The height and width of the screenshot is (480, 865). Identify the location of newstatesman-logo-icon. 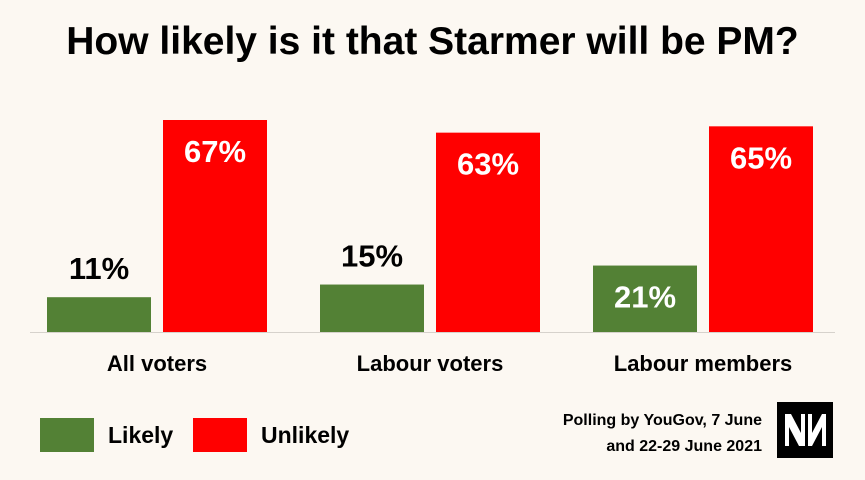
(805, 430).